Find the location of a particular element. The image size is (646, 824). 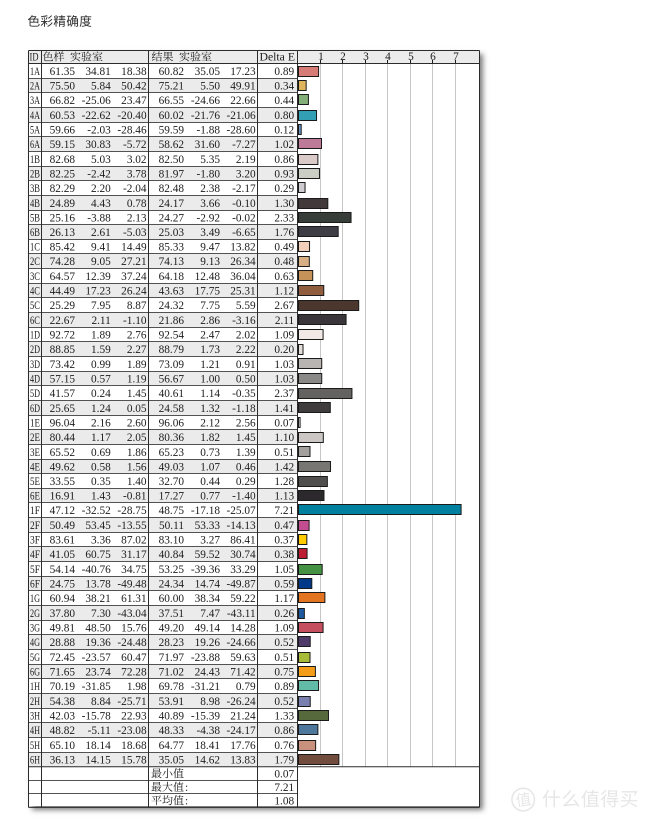

svg-text: 59.15 is located at coordinates (63, 145).